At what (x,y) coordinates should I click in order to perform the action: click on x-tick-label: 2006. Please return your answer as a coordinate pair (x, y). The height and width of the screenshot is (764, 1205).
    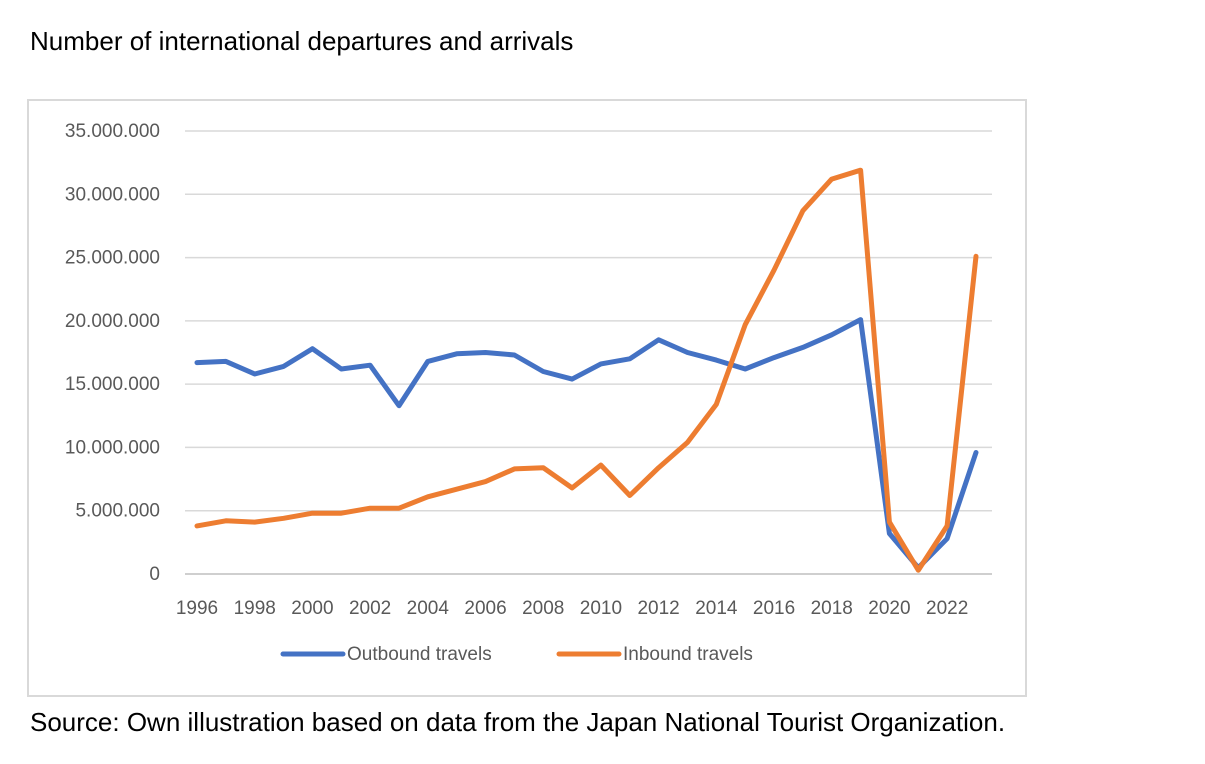
    Looking at the image, I should click on (485, 608).